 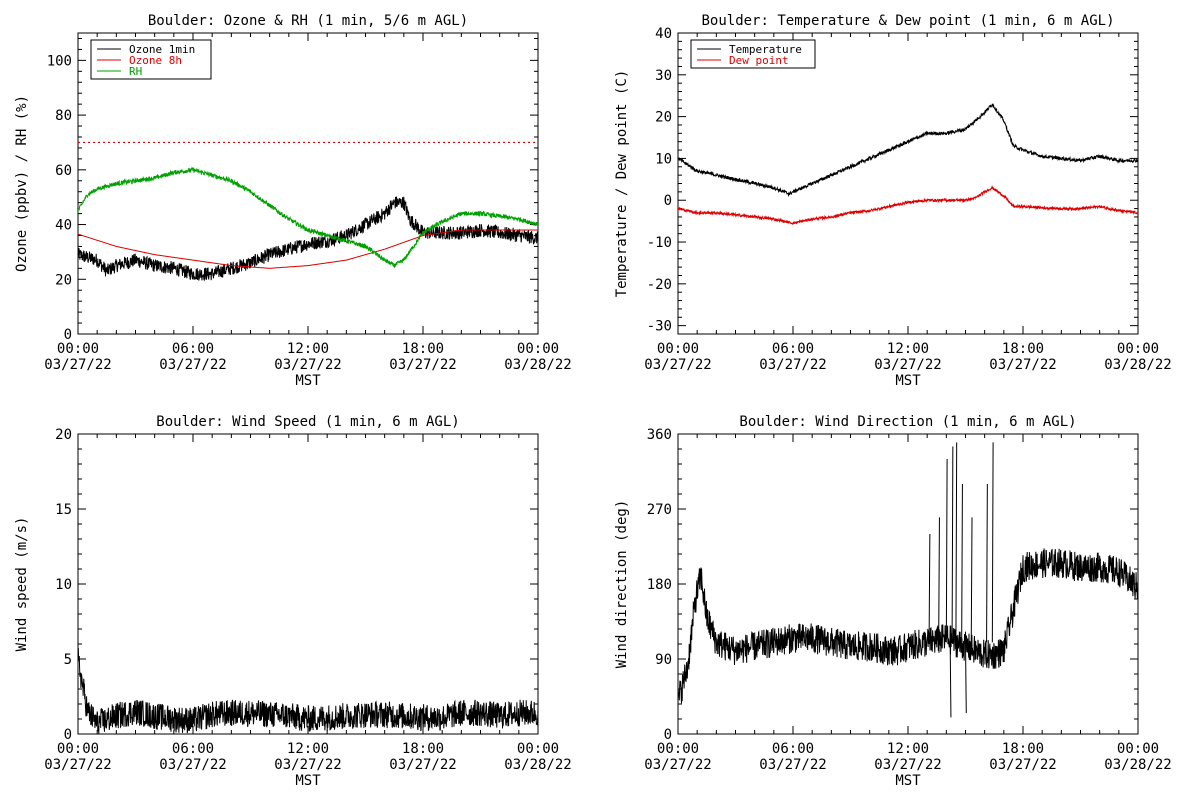 What do you see at coordinates (659, 327) in the screenshot?
I see `y-tick-label: -30` at bounding box center [659, 327].